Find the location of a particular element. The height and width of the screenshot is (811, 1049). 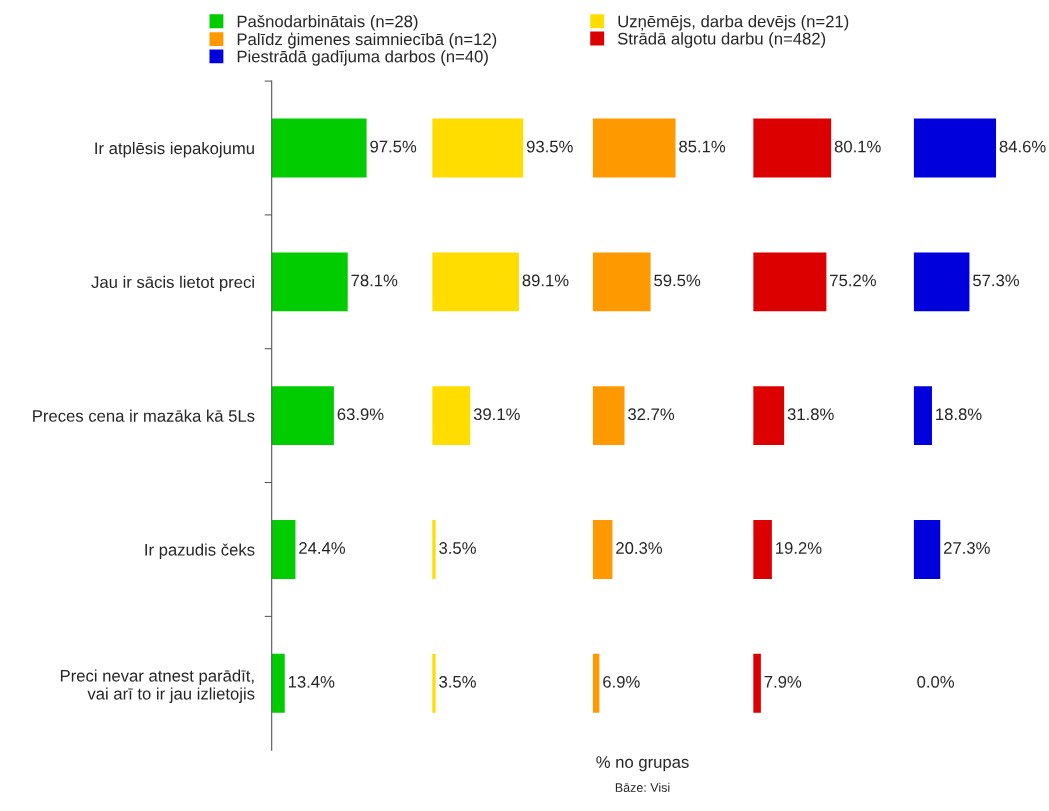

data-label: 31.8% is located at coordinates (810, 414).